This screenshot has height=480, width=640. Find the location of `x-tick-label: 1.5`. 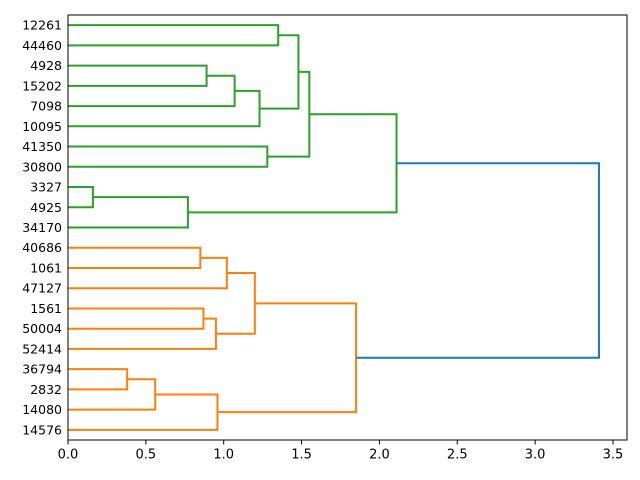

x-tick-label: 1.5 is located at coordinates (301, 455).